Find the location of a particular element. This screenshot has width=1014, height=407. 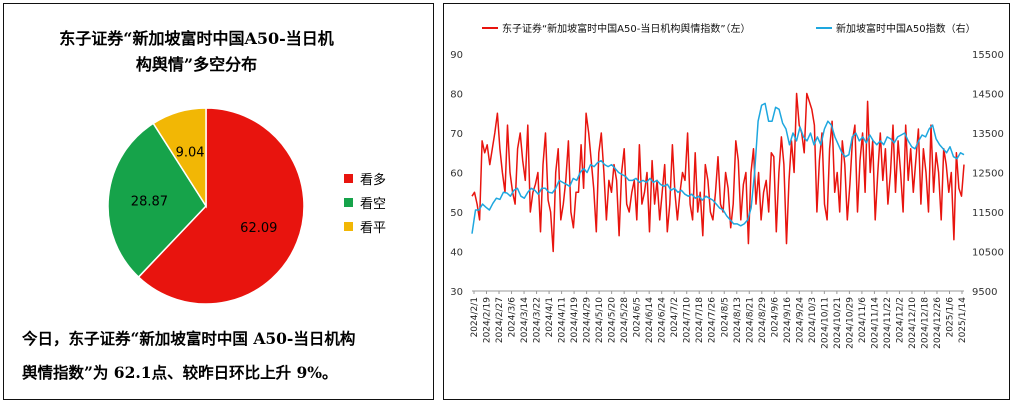

x-axis-tick-36: 2024/12/18 is located at coordinates (925, 323).